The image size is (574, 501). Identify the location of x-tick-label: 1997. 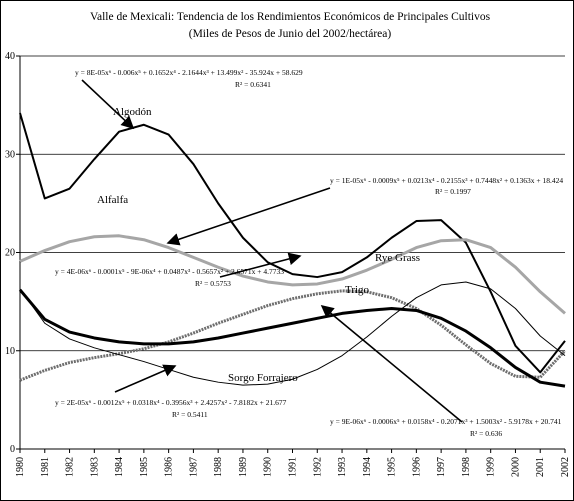
(441, 467).